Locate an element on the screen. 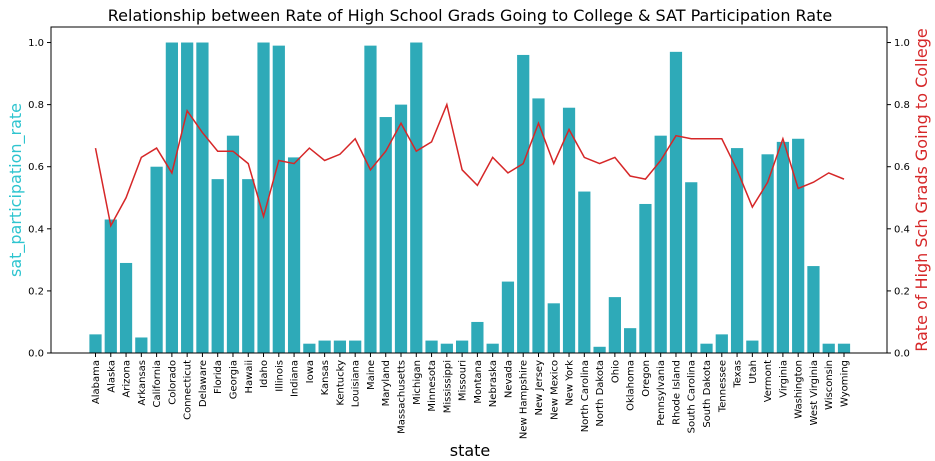 This screenshot has width=935, height=461. x-tick-label: South Carolina is located at coordinates (692, 396).